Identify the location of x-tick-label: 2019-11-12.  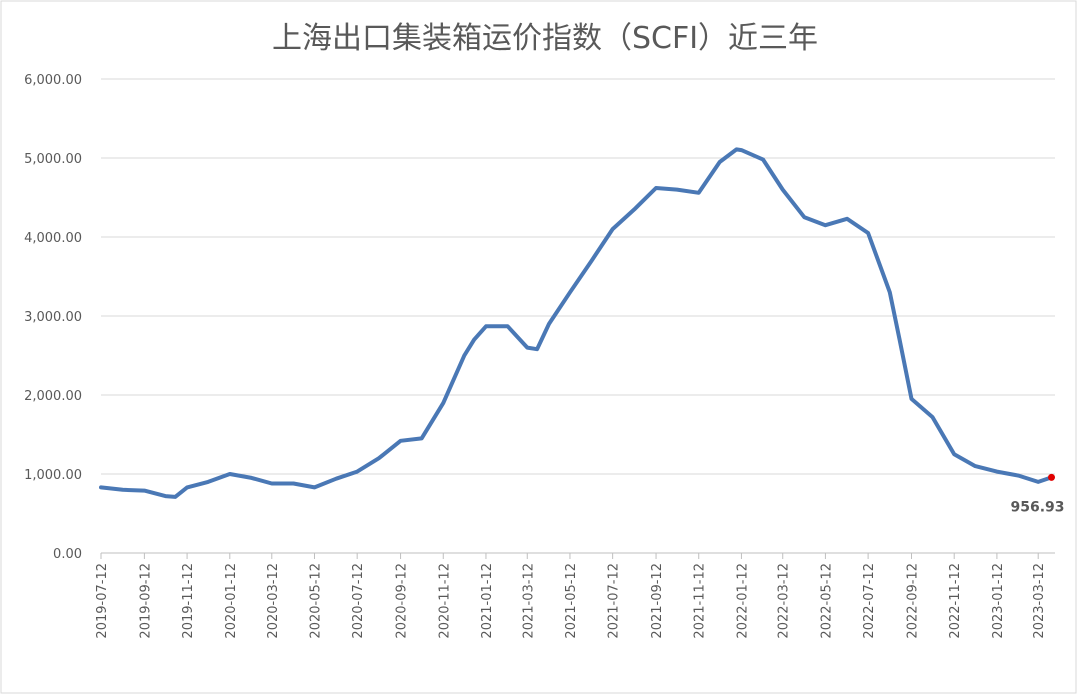
(188, 601).